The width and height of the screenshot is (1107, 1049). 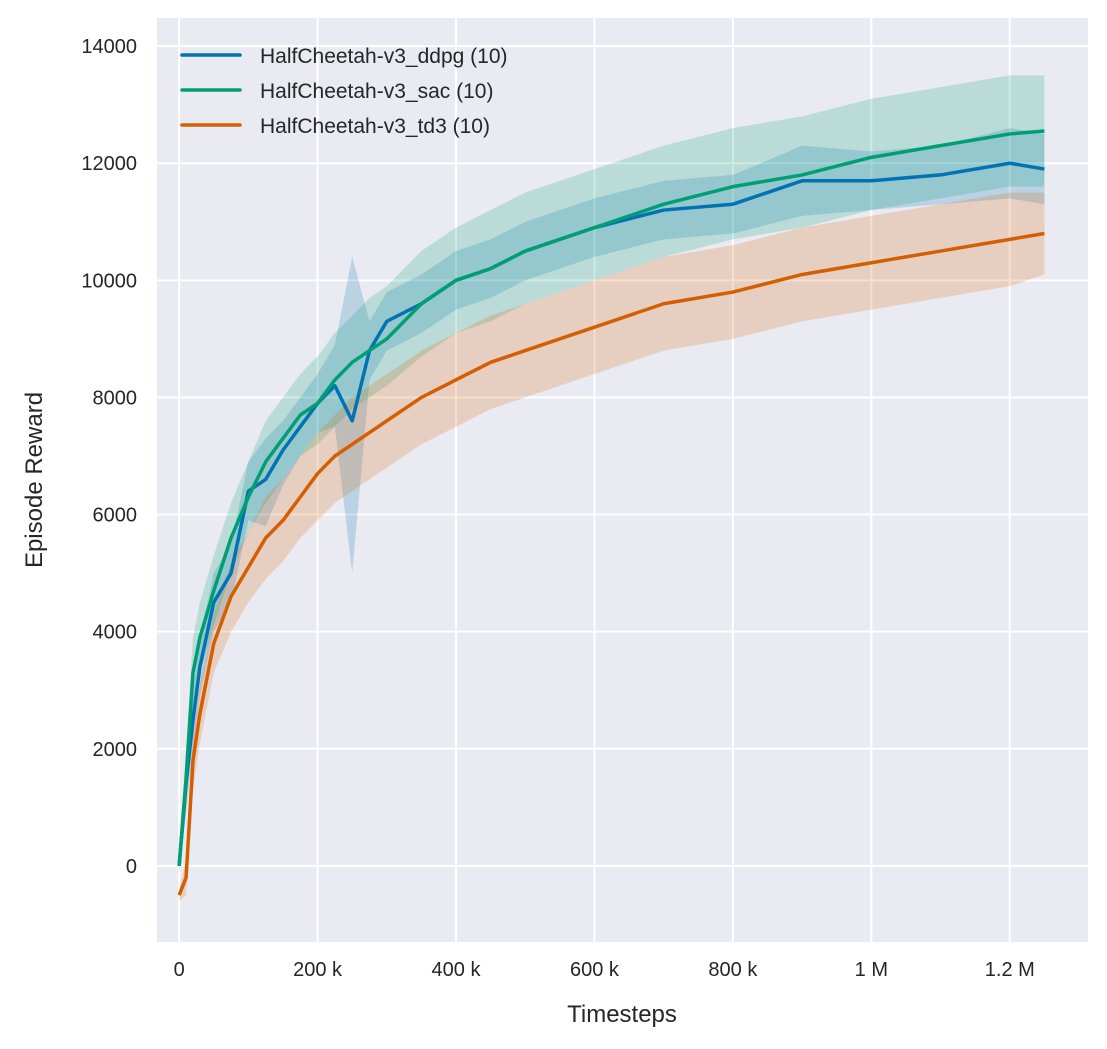 What do you see at coordinates (871, 970) in the screenshot?
I see `x-tick-label: 1 M` at bounding box center [871, 970].